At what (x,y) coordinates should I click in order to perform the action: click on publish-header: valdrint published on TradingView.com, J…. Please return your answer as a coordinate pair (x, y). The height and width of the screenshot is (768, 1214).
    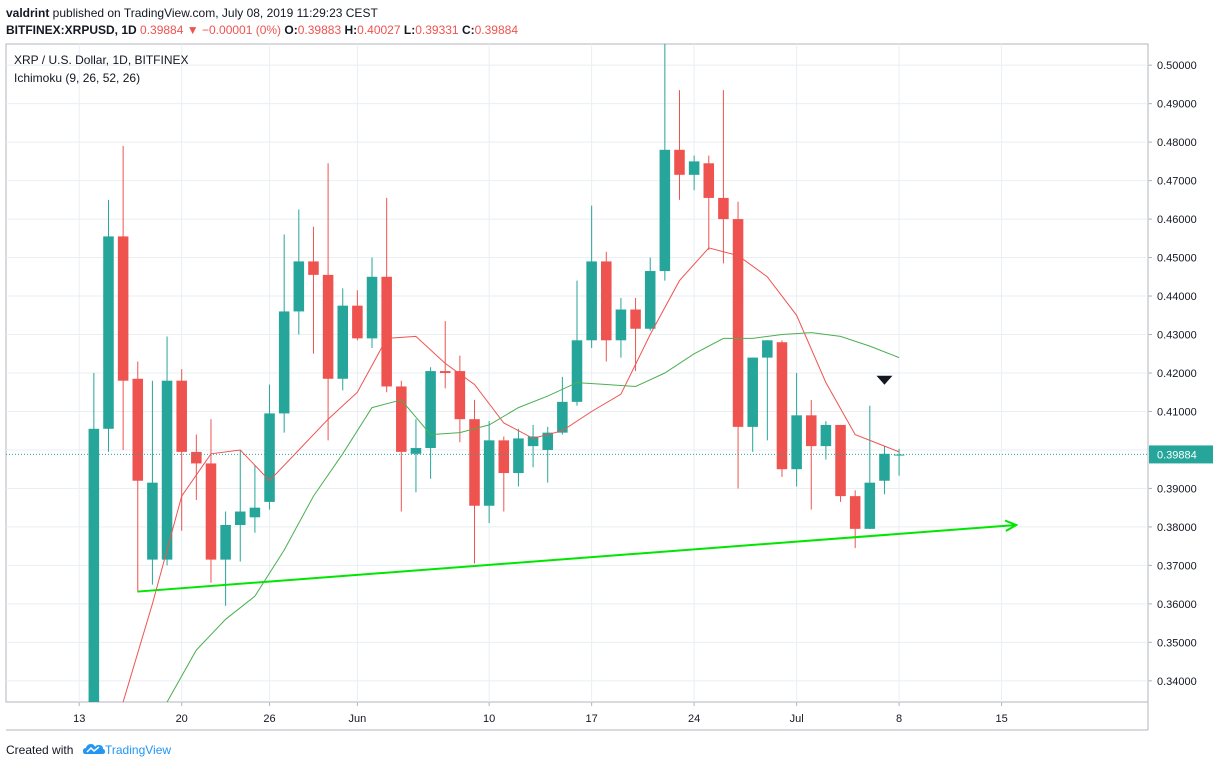
    Looking at the image, I should click on (192, 13).